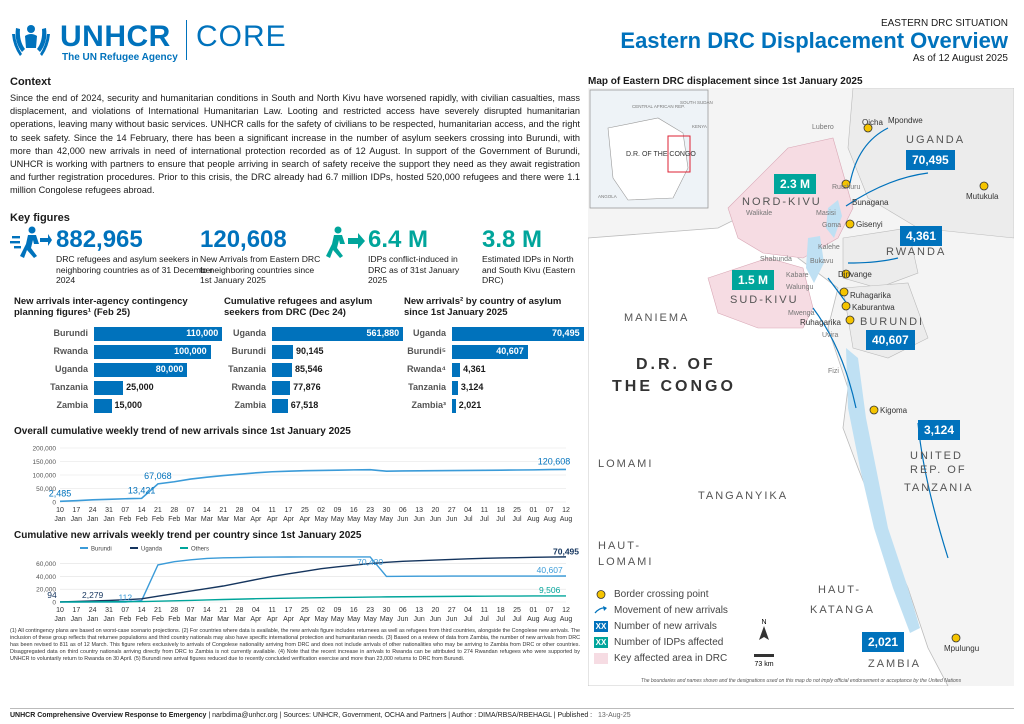 The height and width of the screenshot is (724, 1024). I want to click on x-tick-label: 13, so click(419, 610).